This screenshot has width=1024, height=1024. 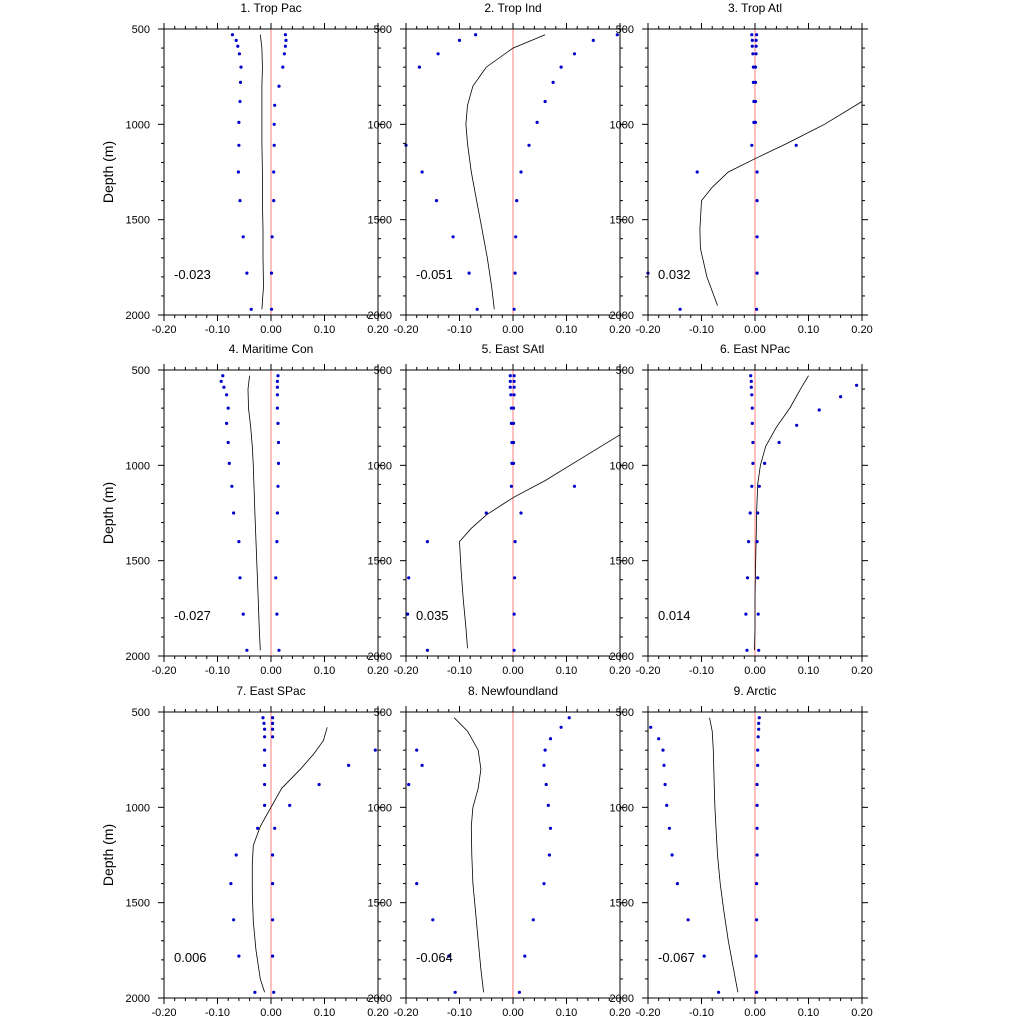 What do you see at coordinates (755, 349) in the screenshot?
I see `panel-title: 6. East NPac` at bounding box center [755, 349].